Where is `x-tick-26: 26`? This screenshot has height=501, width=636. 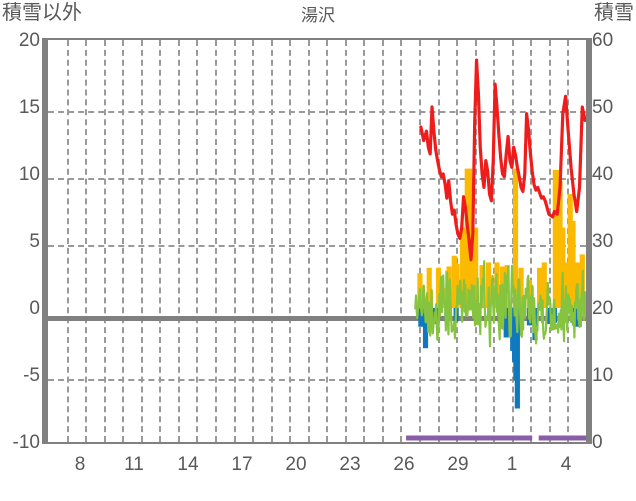
x-tick-26: 26 is located at coordinates (404, 464).